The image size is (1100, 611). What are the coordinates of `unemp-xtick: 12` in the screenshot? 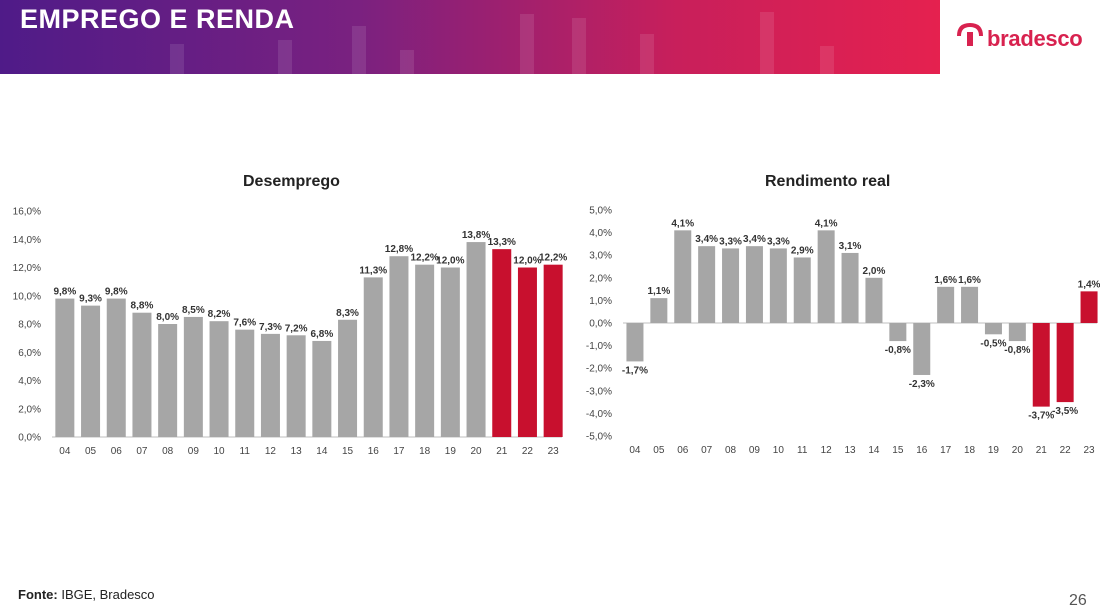 It's located at (271, 451).